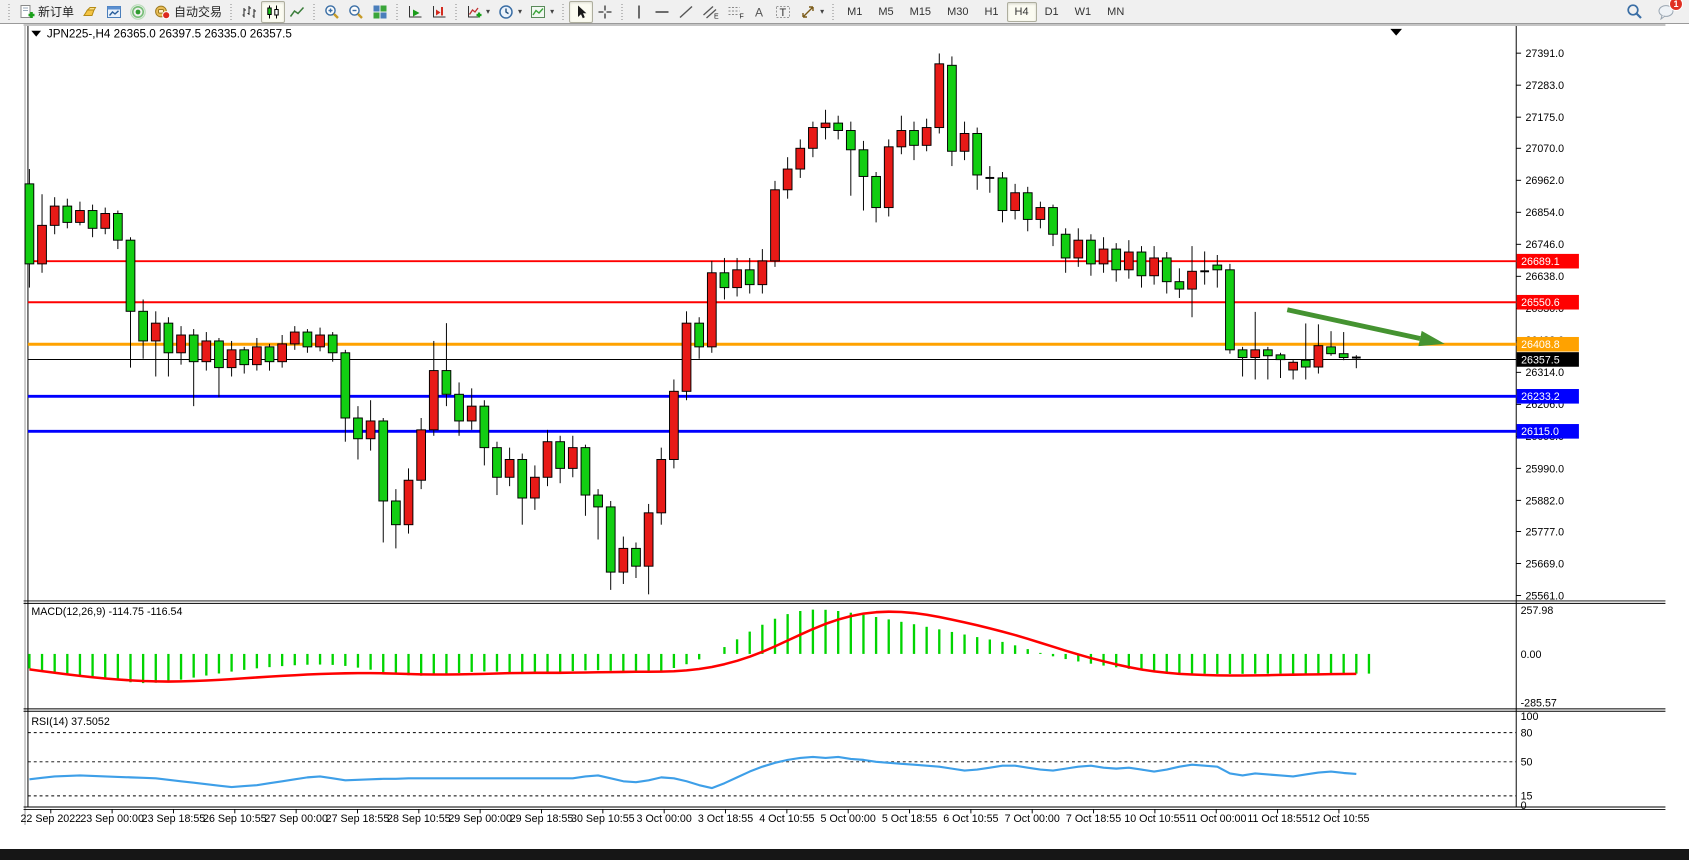  I want to click on indicators-button: ▾, so click(478, 12).